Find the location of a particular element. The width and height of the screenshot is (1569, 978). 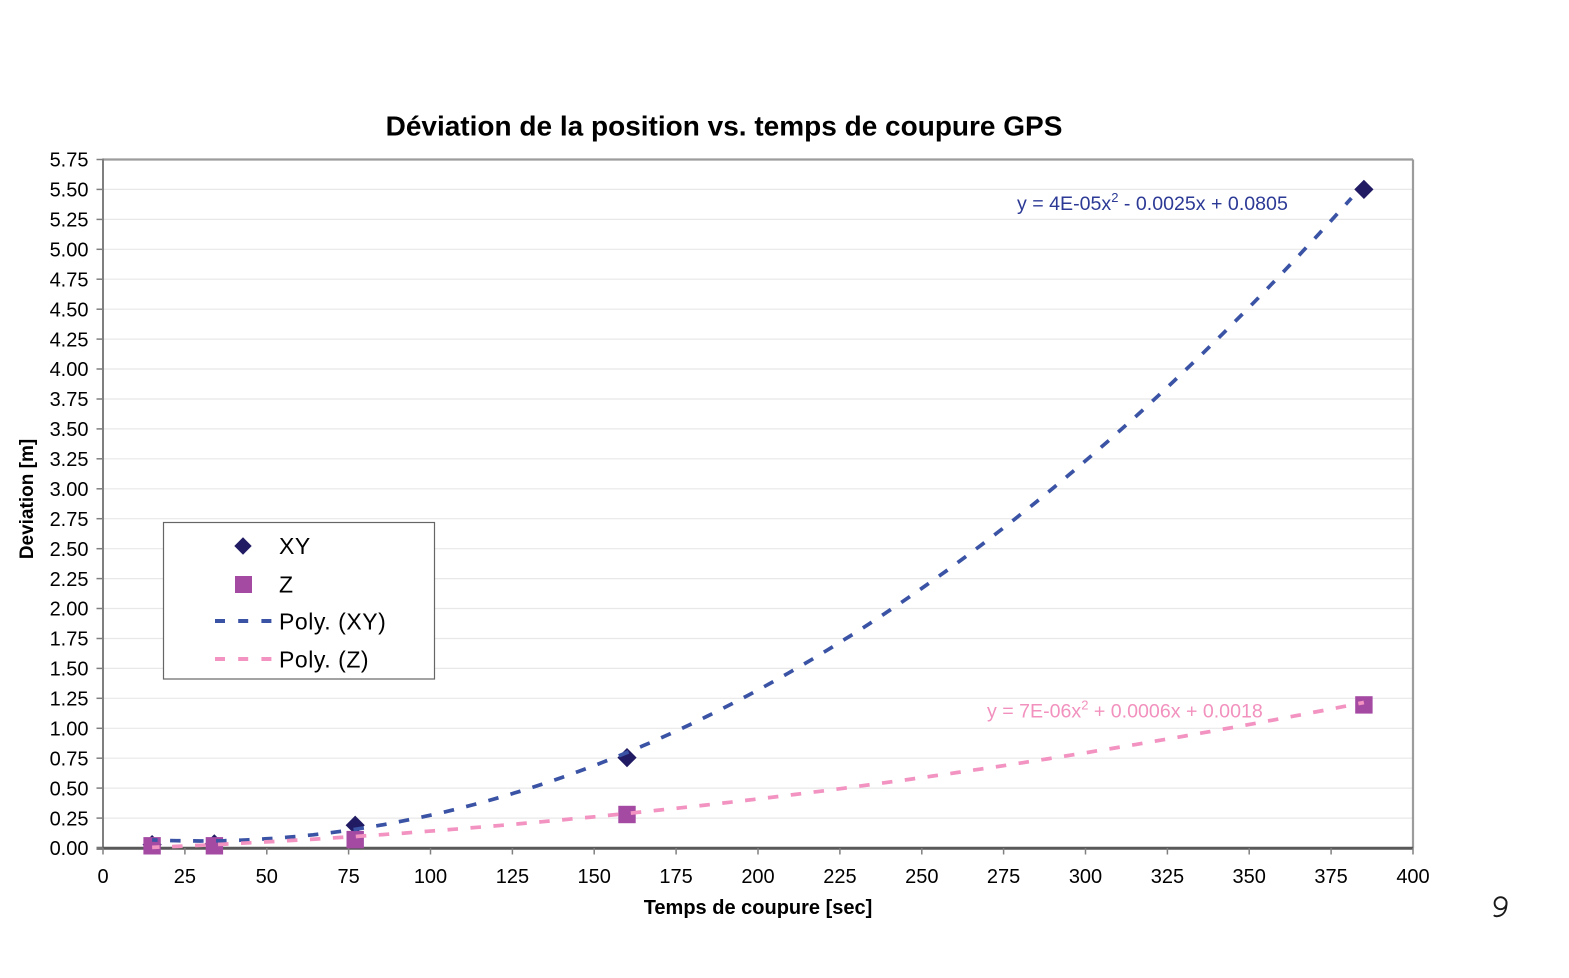

svg-text: 4.00 is located at coordinates (69, 370).